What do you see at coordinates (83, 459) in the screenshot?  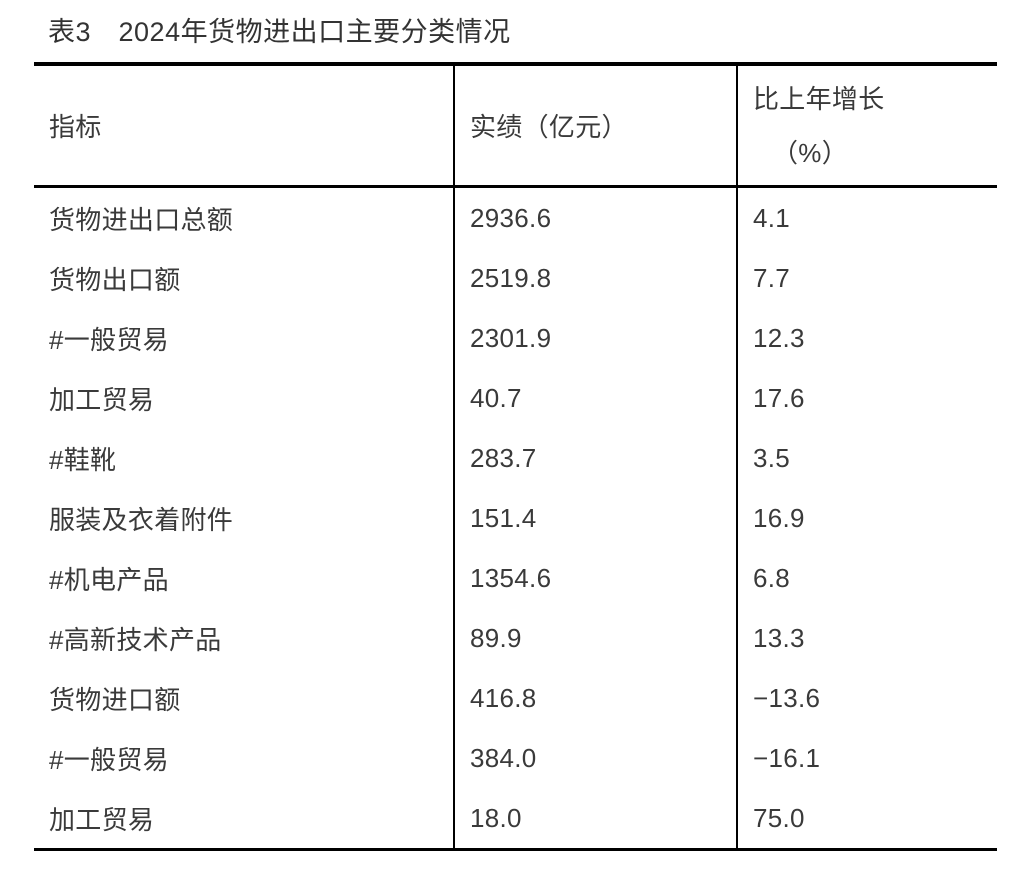 I see `cell-indicator: #鞋靴` at bounding box center [83, 459].